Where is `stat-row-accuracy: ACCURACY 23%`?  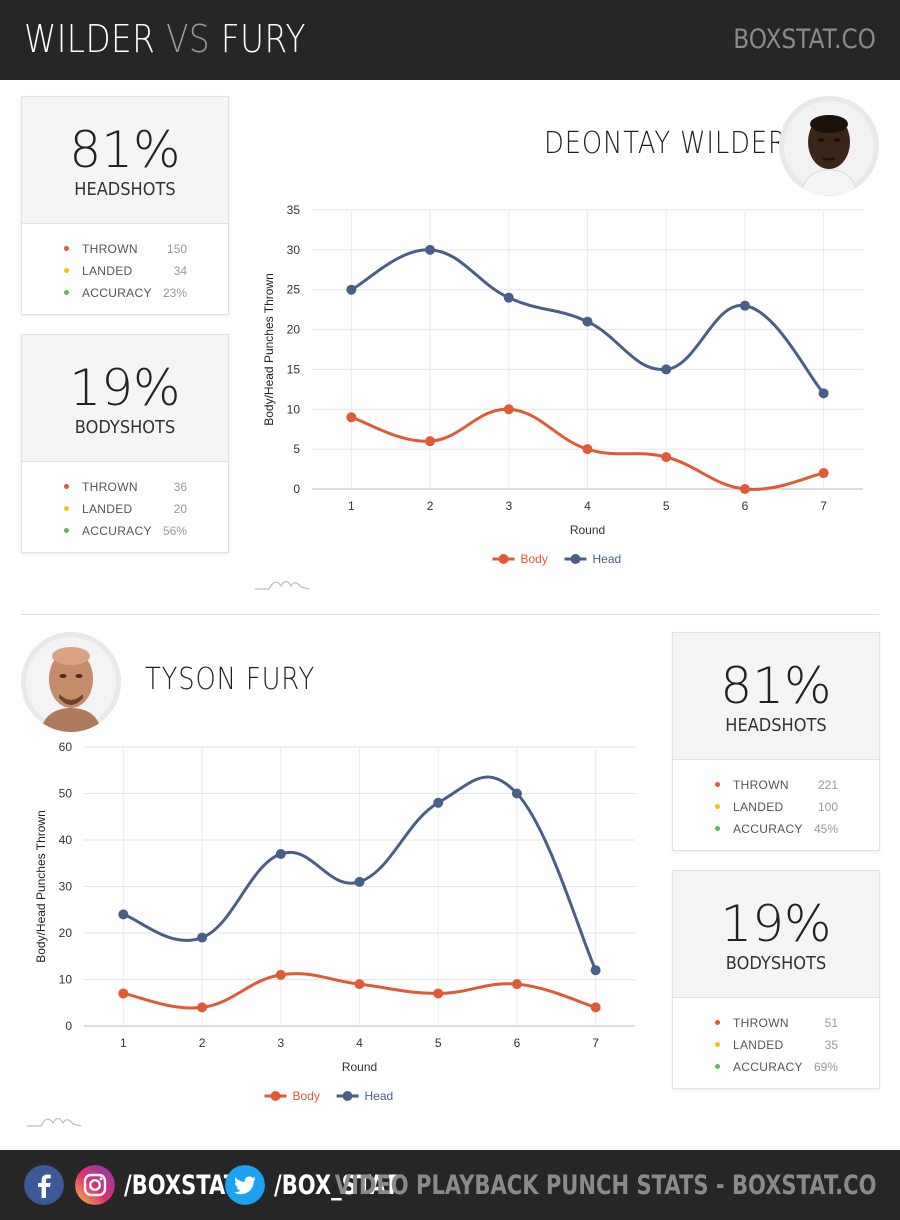 stat-row-accuracy: ACCURACY 23% is located at coordinates (125, 293).